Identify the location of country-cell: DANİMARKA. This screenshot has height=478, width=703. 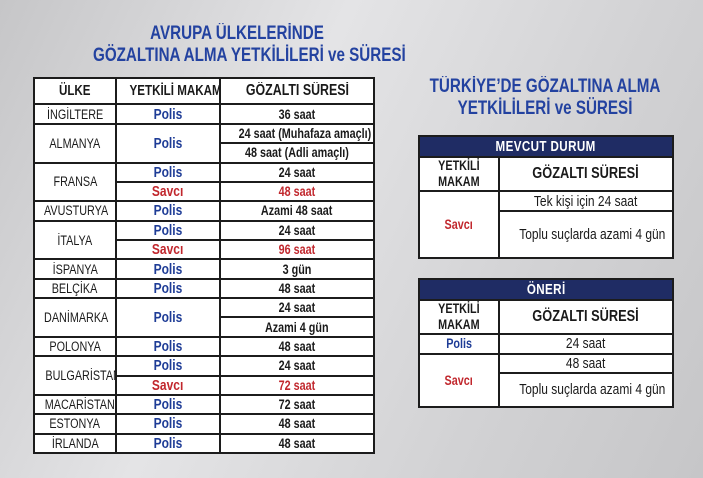
(75, 317).